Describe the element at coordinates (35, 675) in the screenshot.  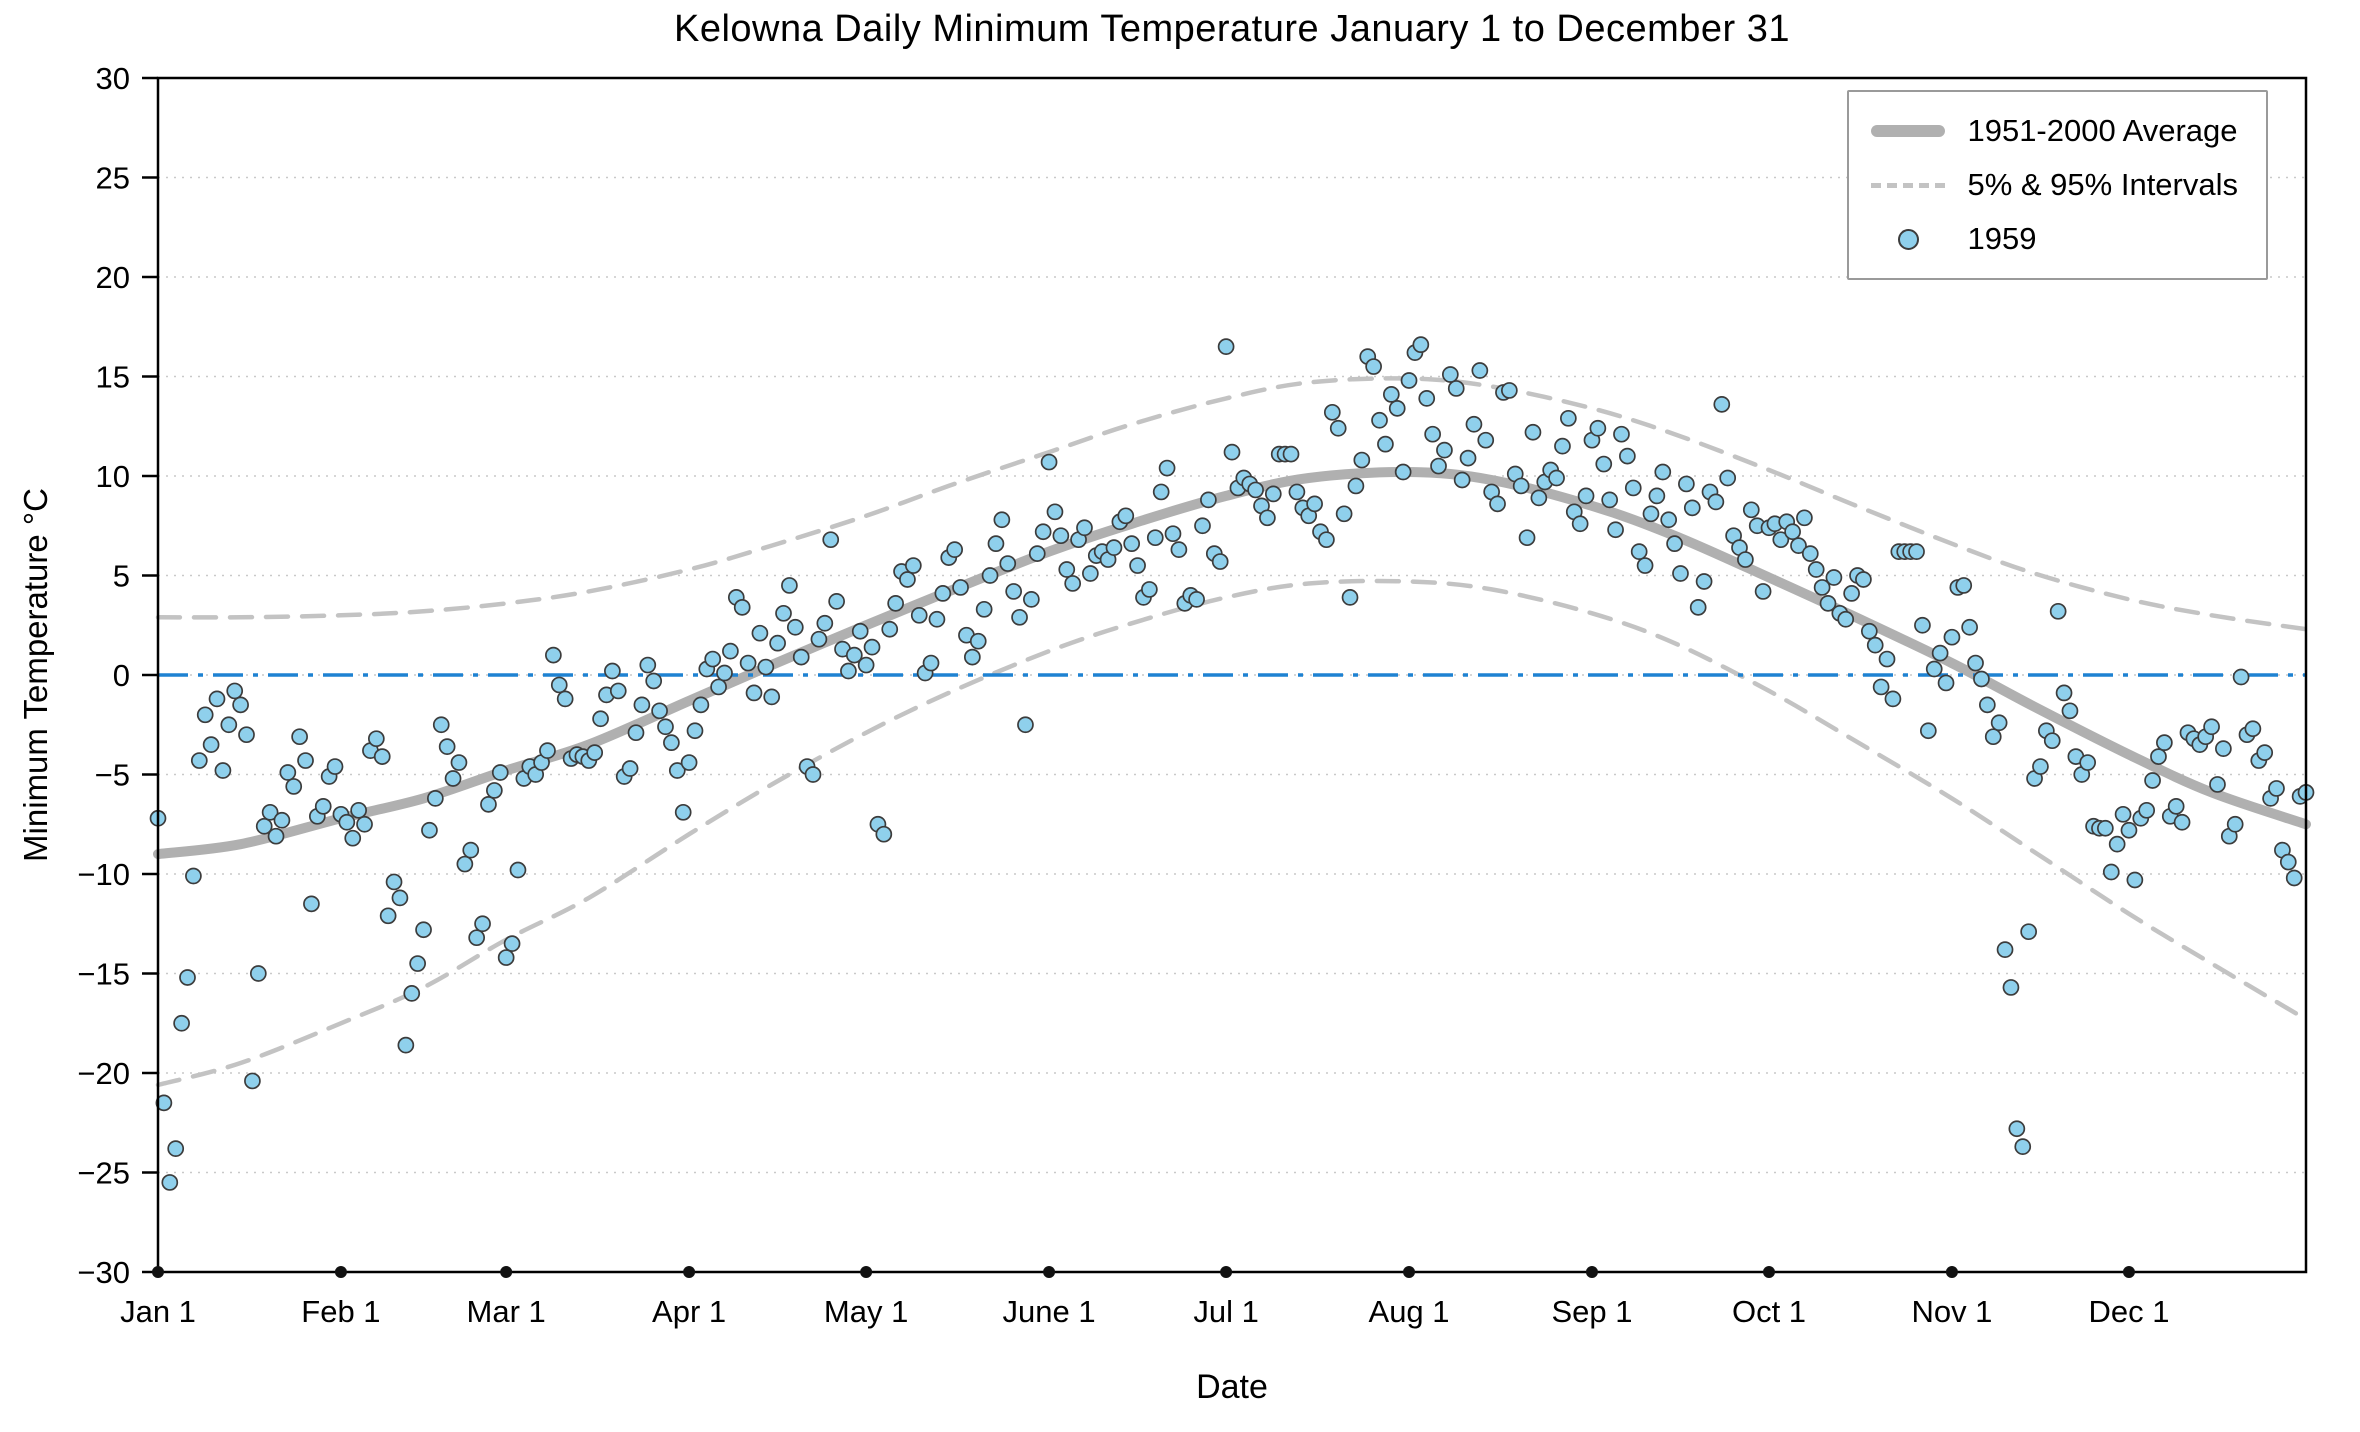
I see `y-axis-label: Minimum Temperature °C` at that location.